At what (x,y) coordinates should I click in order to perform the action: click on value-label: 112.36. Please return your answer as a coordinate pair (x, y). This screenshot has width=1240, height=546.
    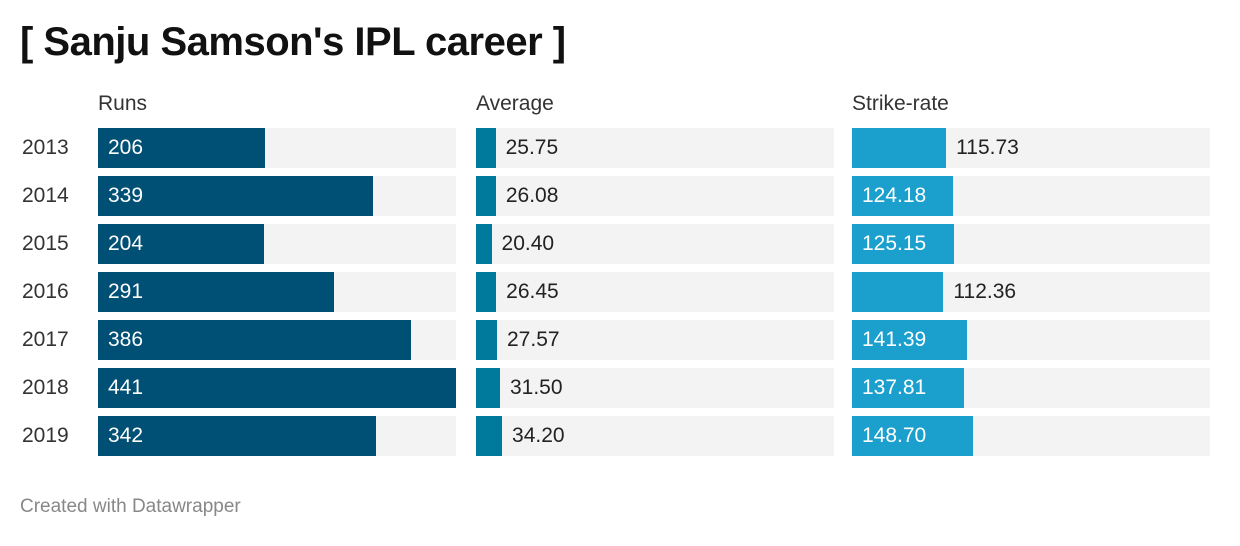
    Looking at the image, I should click on (985, 291).